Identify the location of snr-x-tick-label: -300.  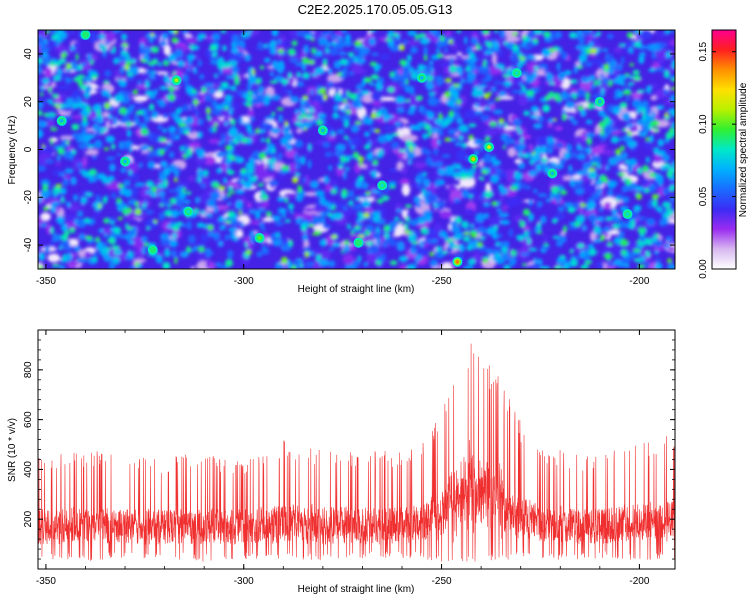
(244, 581).